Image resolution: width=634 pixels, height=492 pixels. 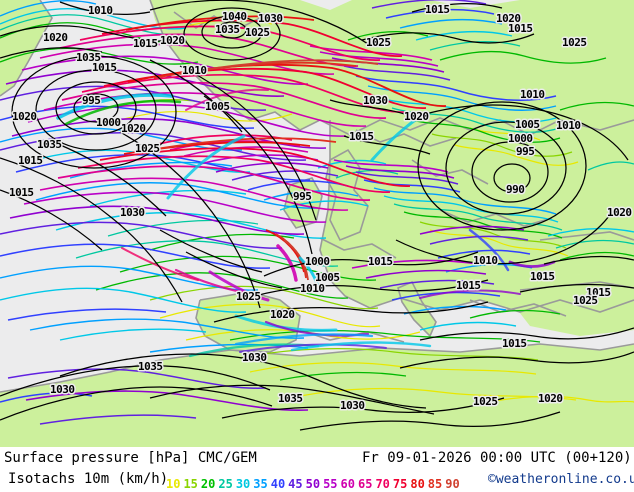 What do you see at coordinates (561, 479) in the screenshot?
I see `copyright-credit: ©weatheronline.co.uk` at bounding box center [561, 479].